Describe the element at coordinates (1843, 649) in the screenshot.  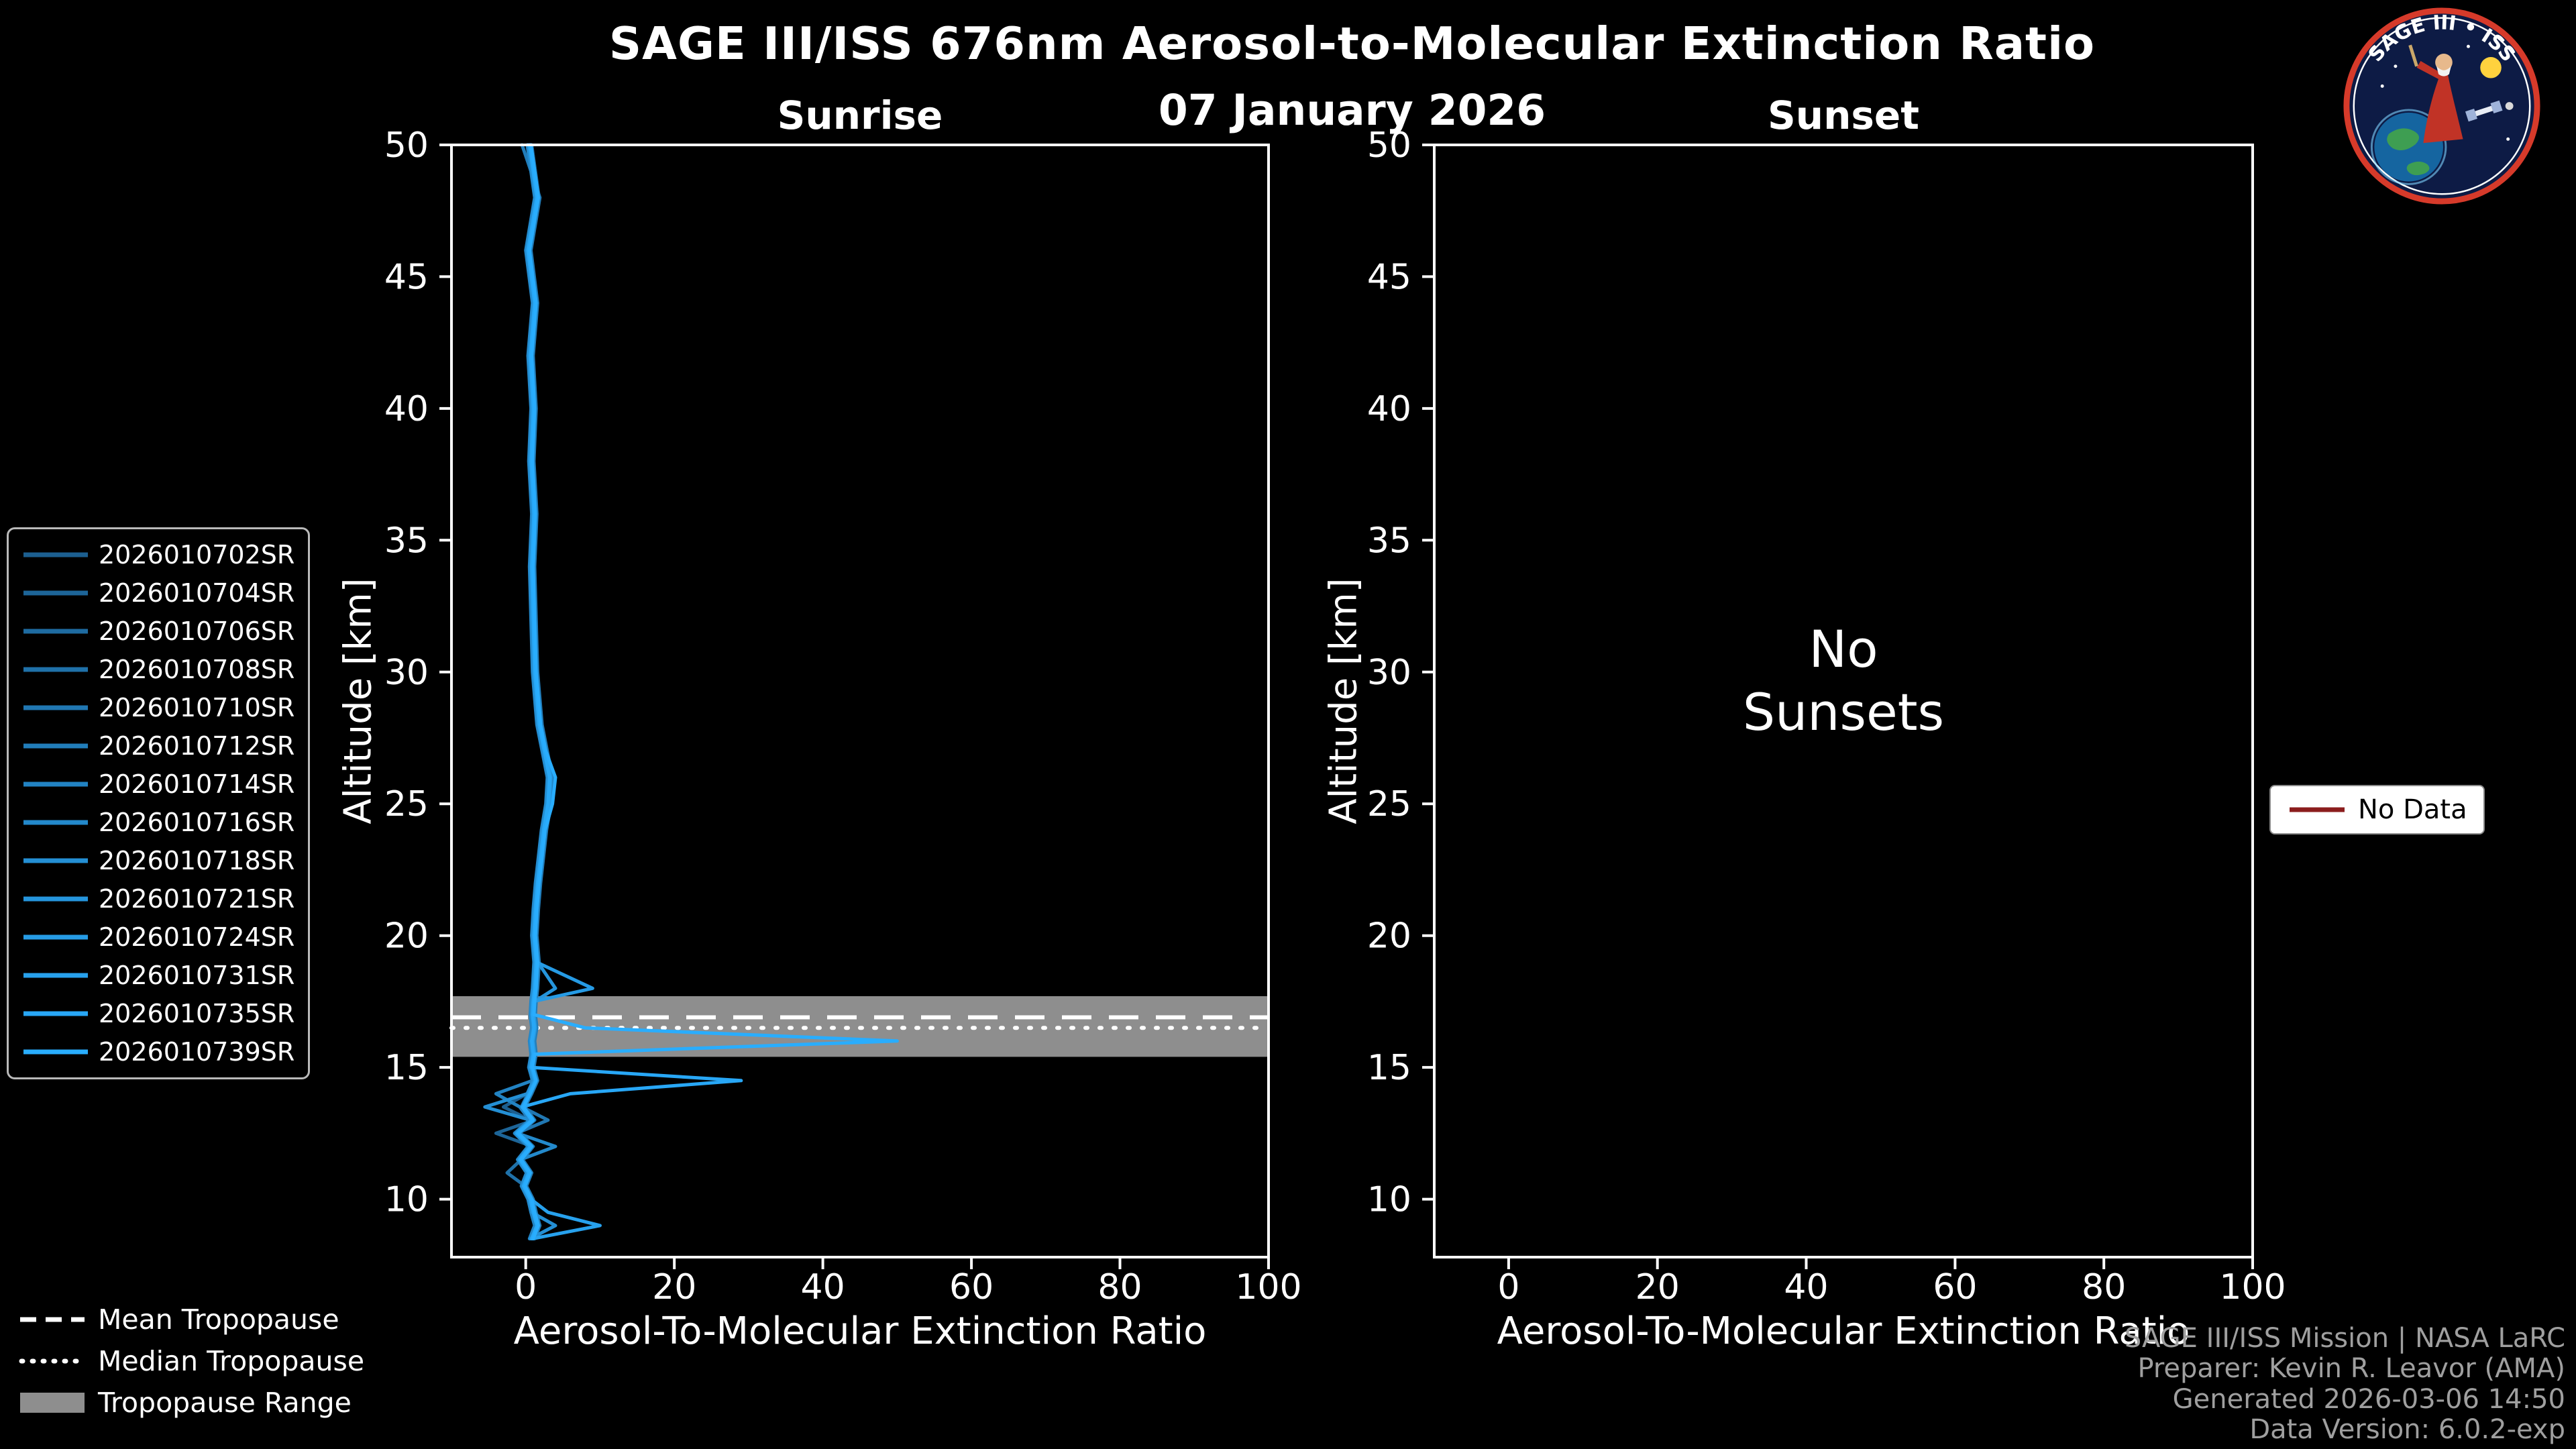
I see `empty-panel-text: No` at that location.